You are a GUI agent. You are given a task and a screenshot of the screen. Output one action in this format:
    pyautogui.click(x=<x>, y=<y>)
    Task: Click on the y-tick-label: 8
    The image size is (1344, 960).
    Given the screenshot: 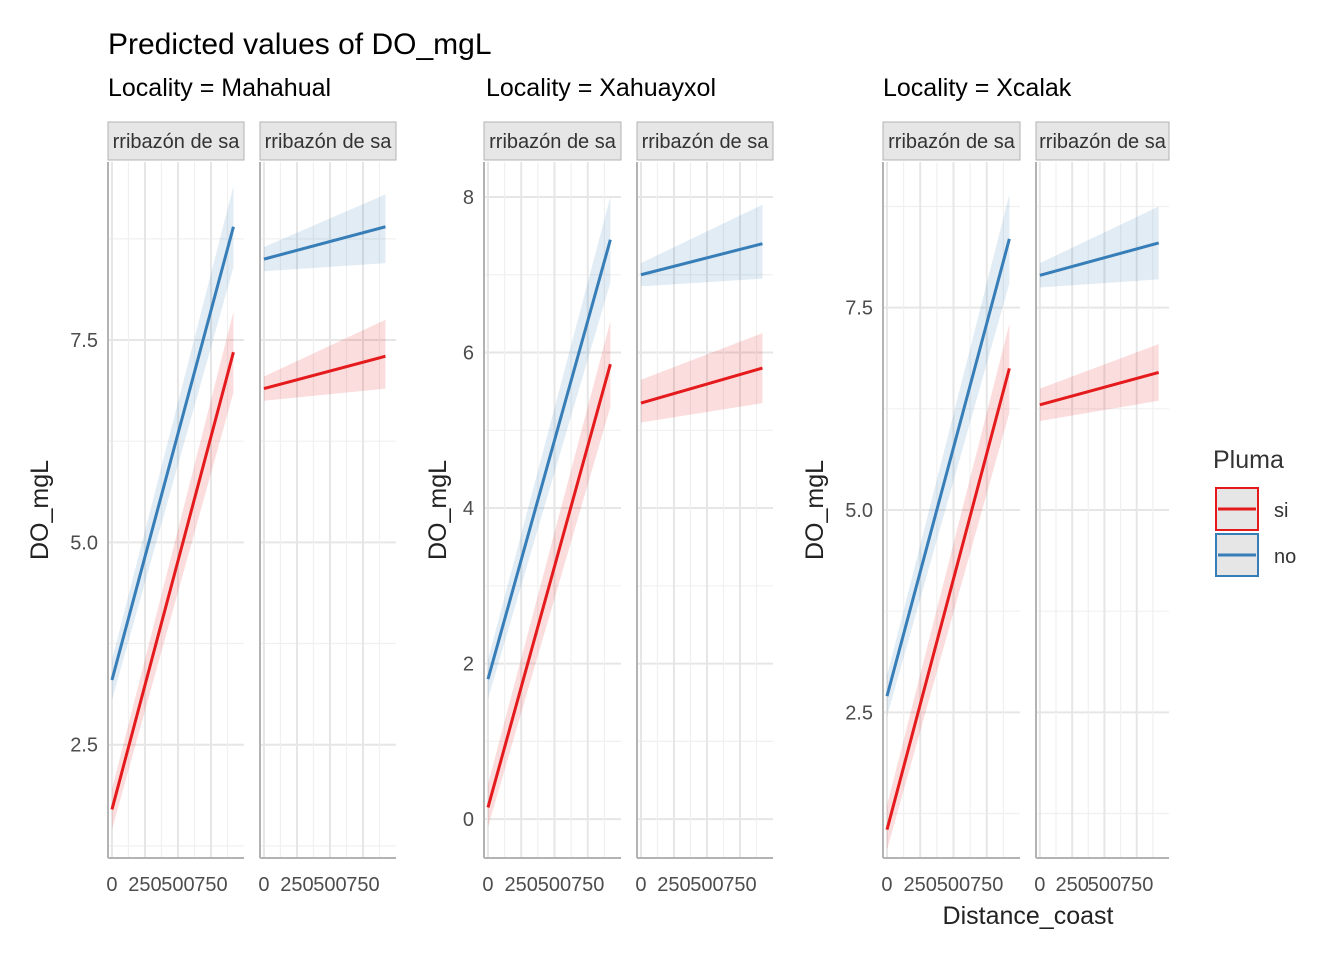 What is the action you would take?
    pyautogui.click(x=468, y=198)
    